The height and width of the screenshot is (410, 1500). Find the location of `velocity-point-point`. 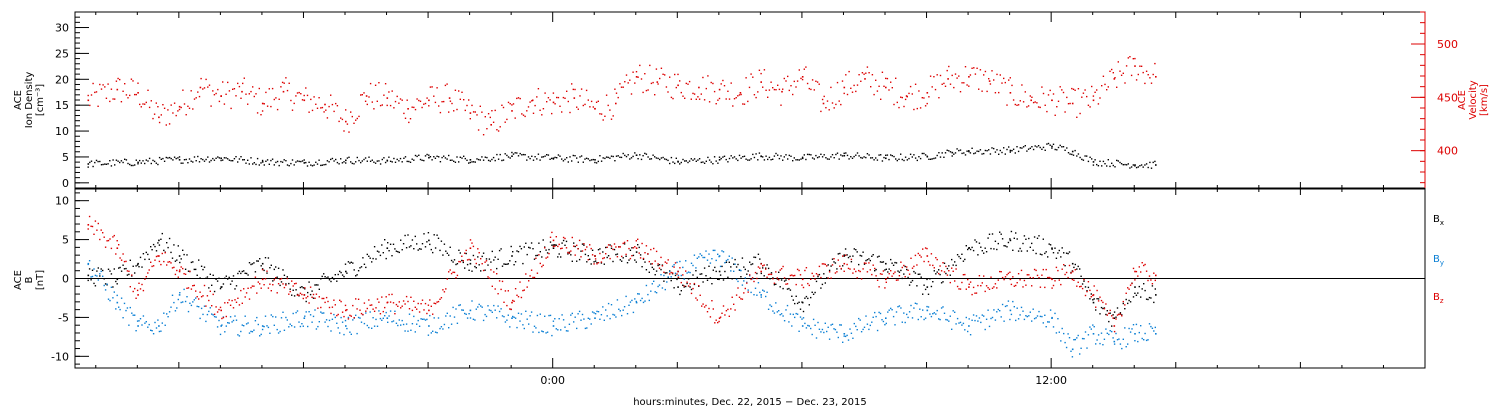

velocity-point-point is located at coordinates (574, 98).